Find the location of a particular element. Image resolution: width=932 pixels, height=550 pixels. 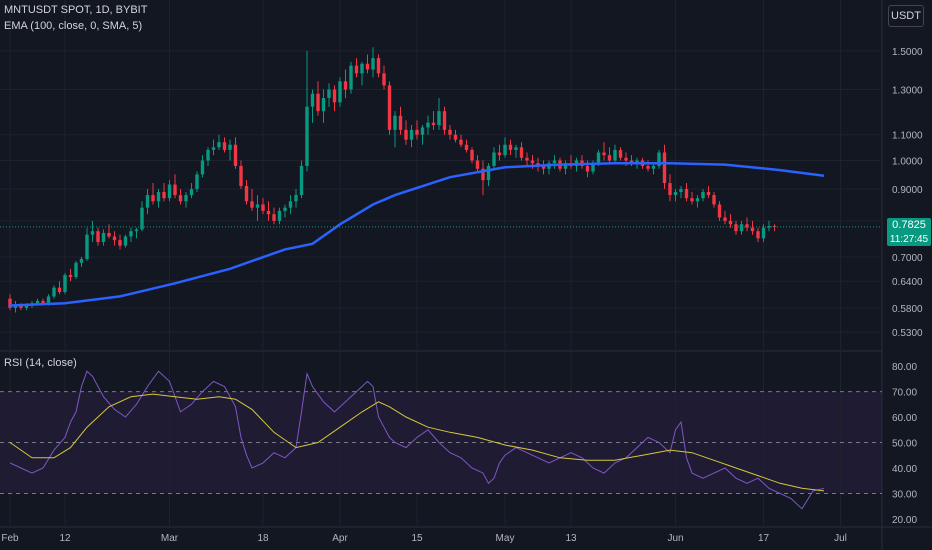

time-tick-label: 15 is located at coordinates (417, 538).